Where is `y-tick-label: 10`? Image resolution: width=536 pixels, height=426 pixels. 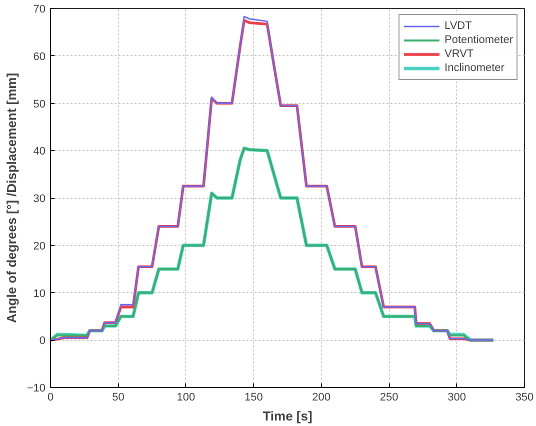
y-tick-label: 10 is located at coordinates (39, 294).